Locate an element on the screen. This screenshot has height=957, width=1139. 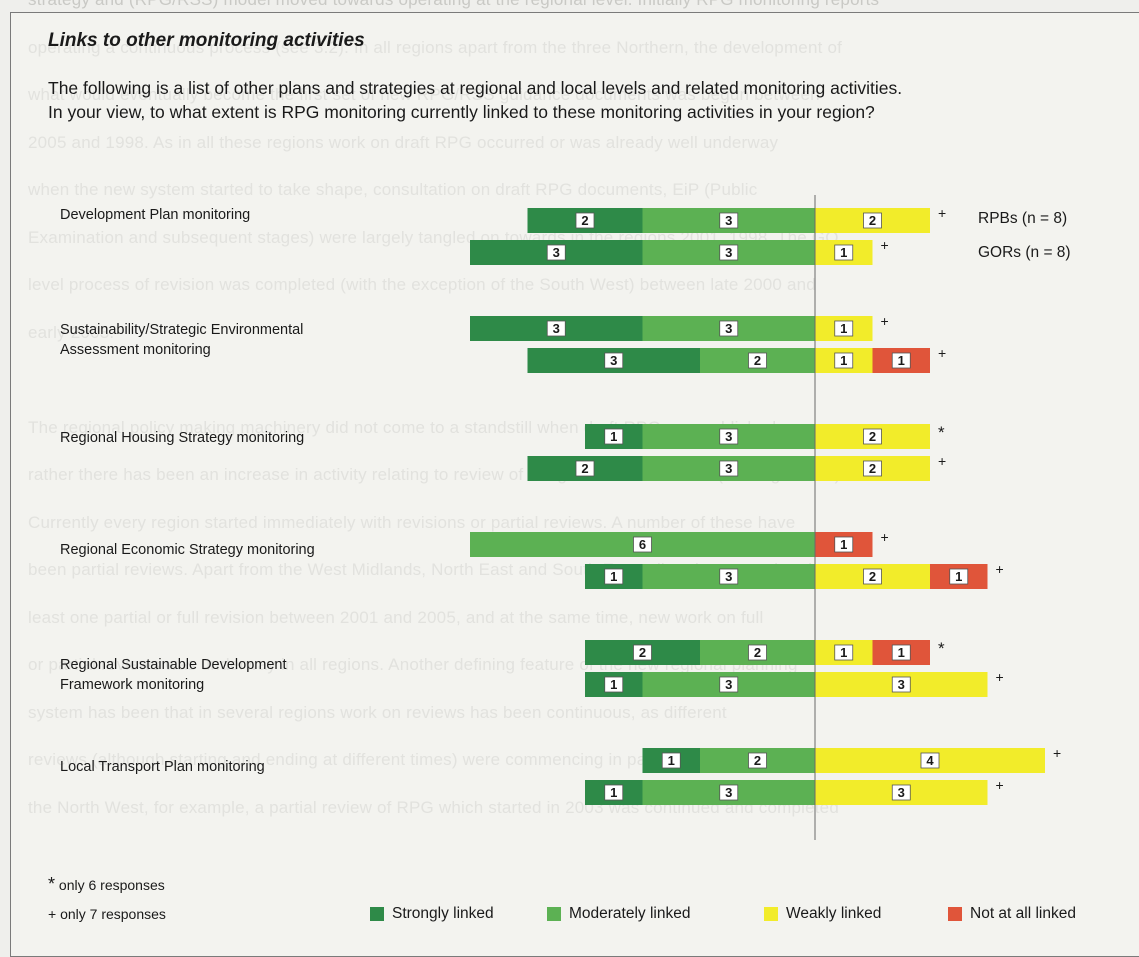
category-label-line: Regional Economic Strategy monitoring is located at coordinates (187, 550).